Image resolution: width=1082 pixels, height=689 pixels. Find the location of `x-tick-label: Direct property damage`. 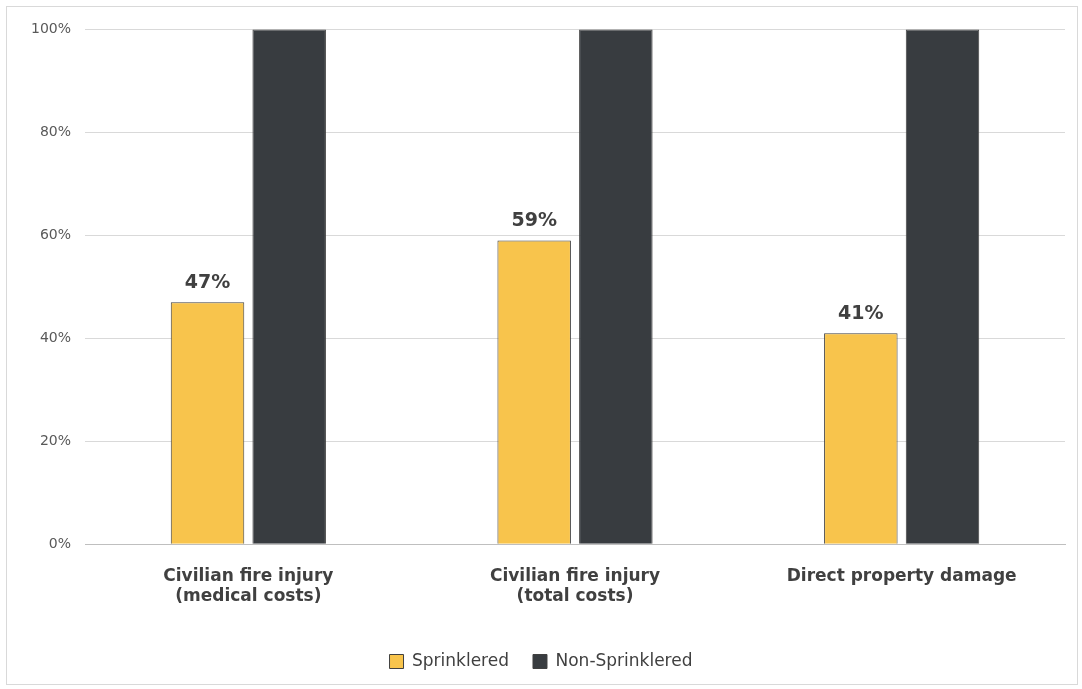

x-tick-label: Direct property damage is located at coordinates (901, 574).